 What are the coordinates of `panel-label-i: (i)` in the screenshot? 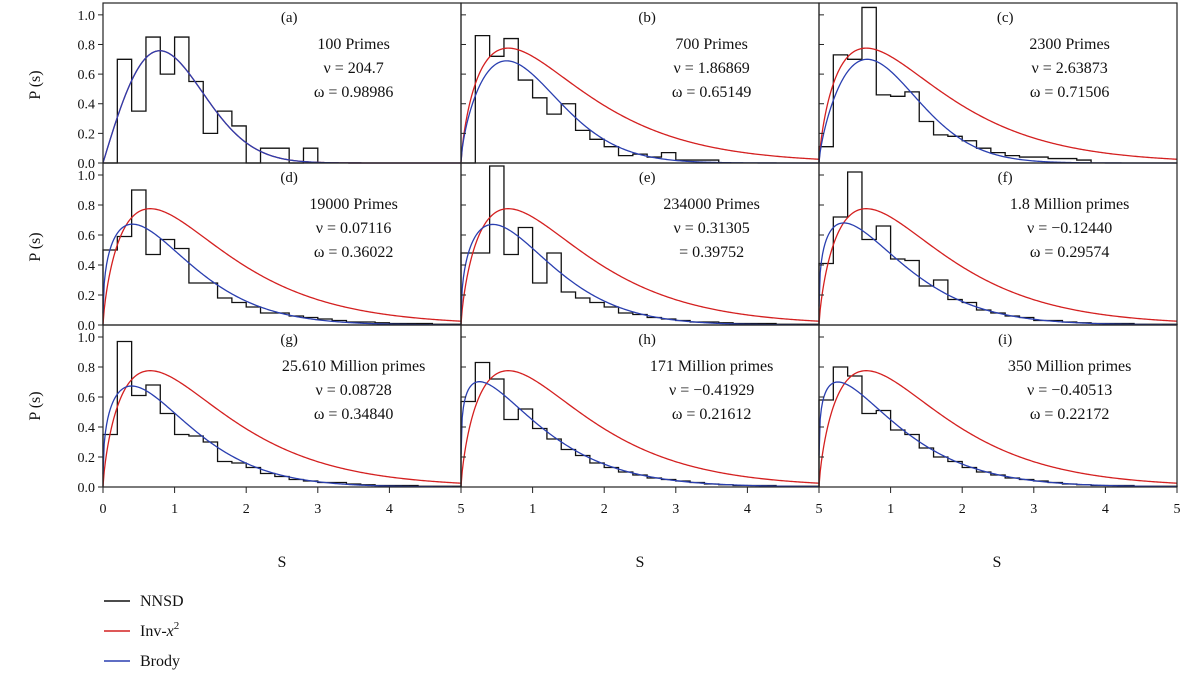 It's located at (1005, 340).